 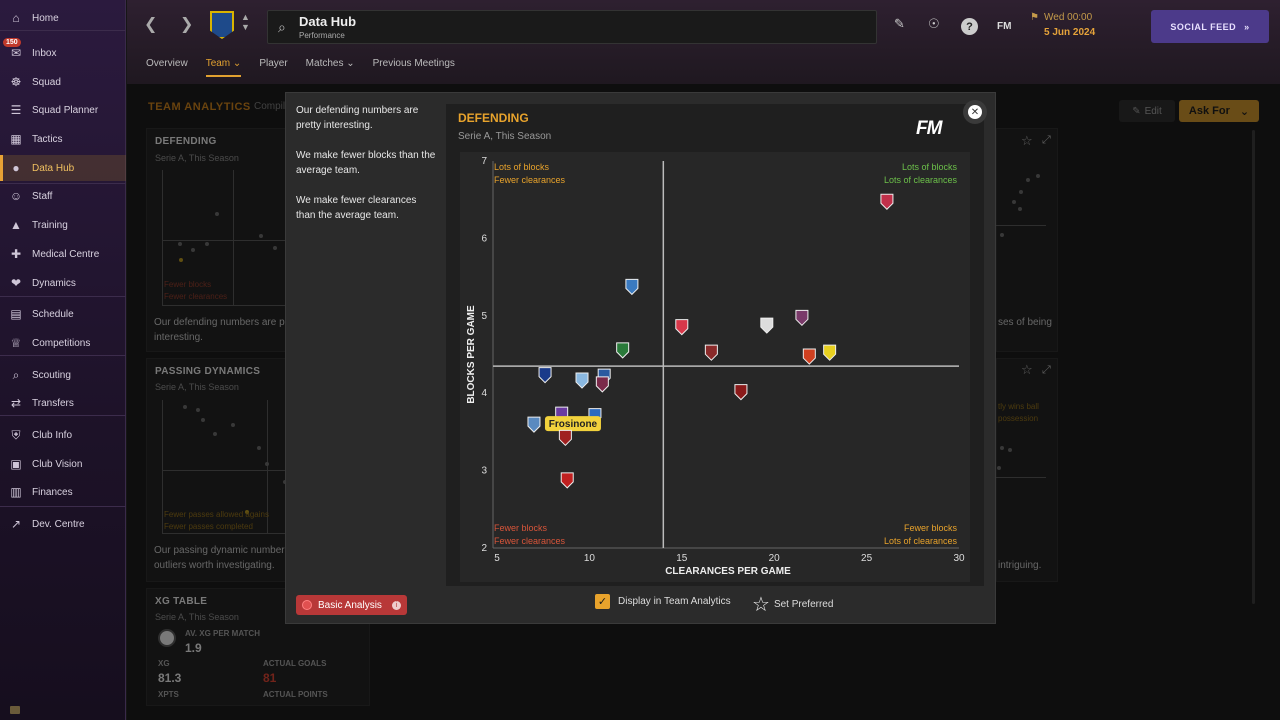 What do you see at coordinates (16, 434) in the screenshot?
I see `shield-icon: ⛨` at bounding box center [16, 434].